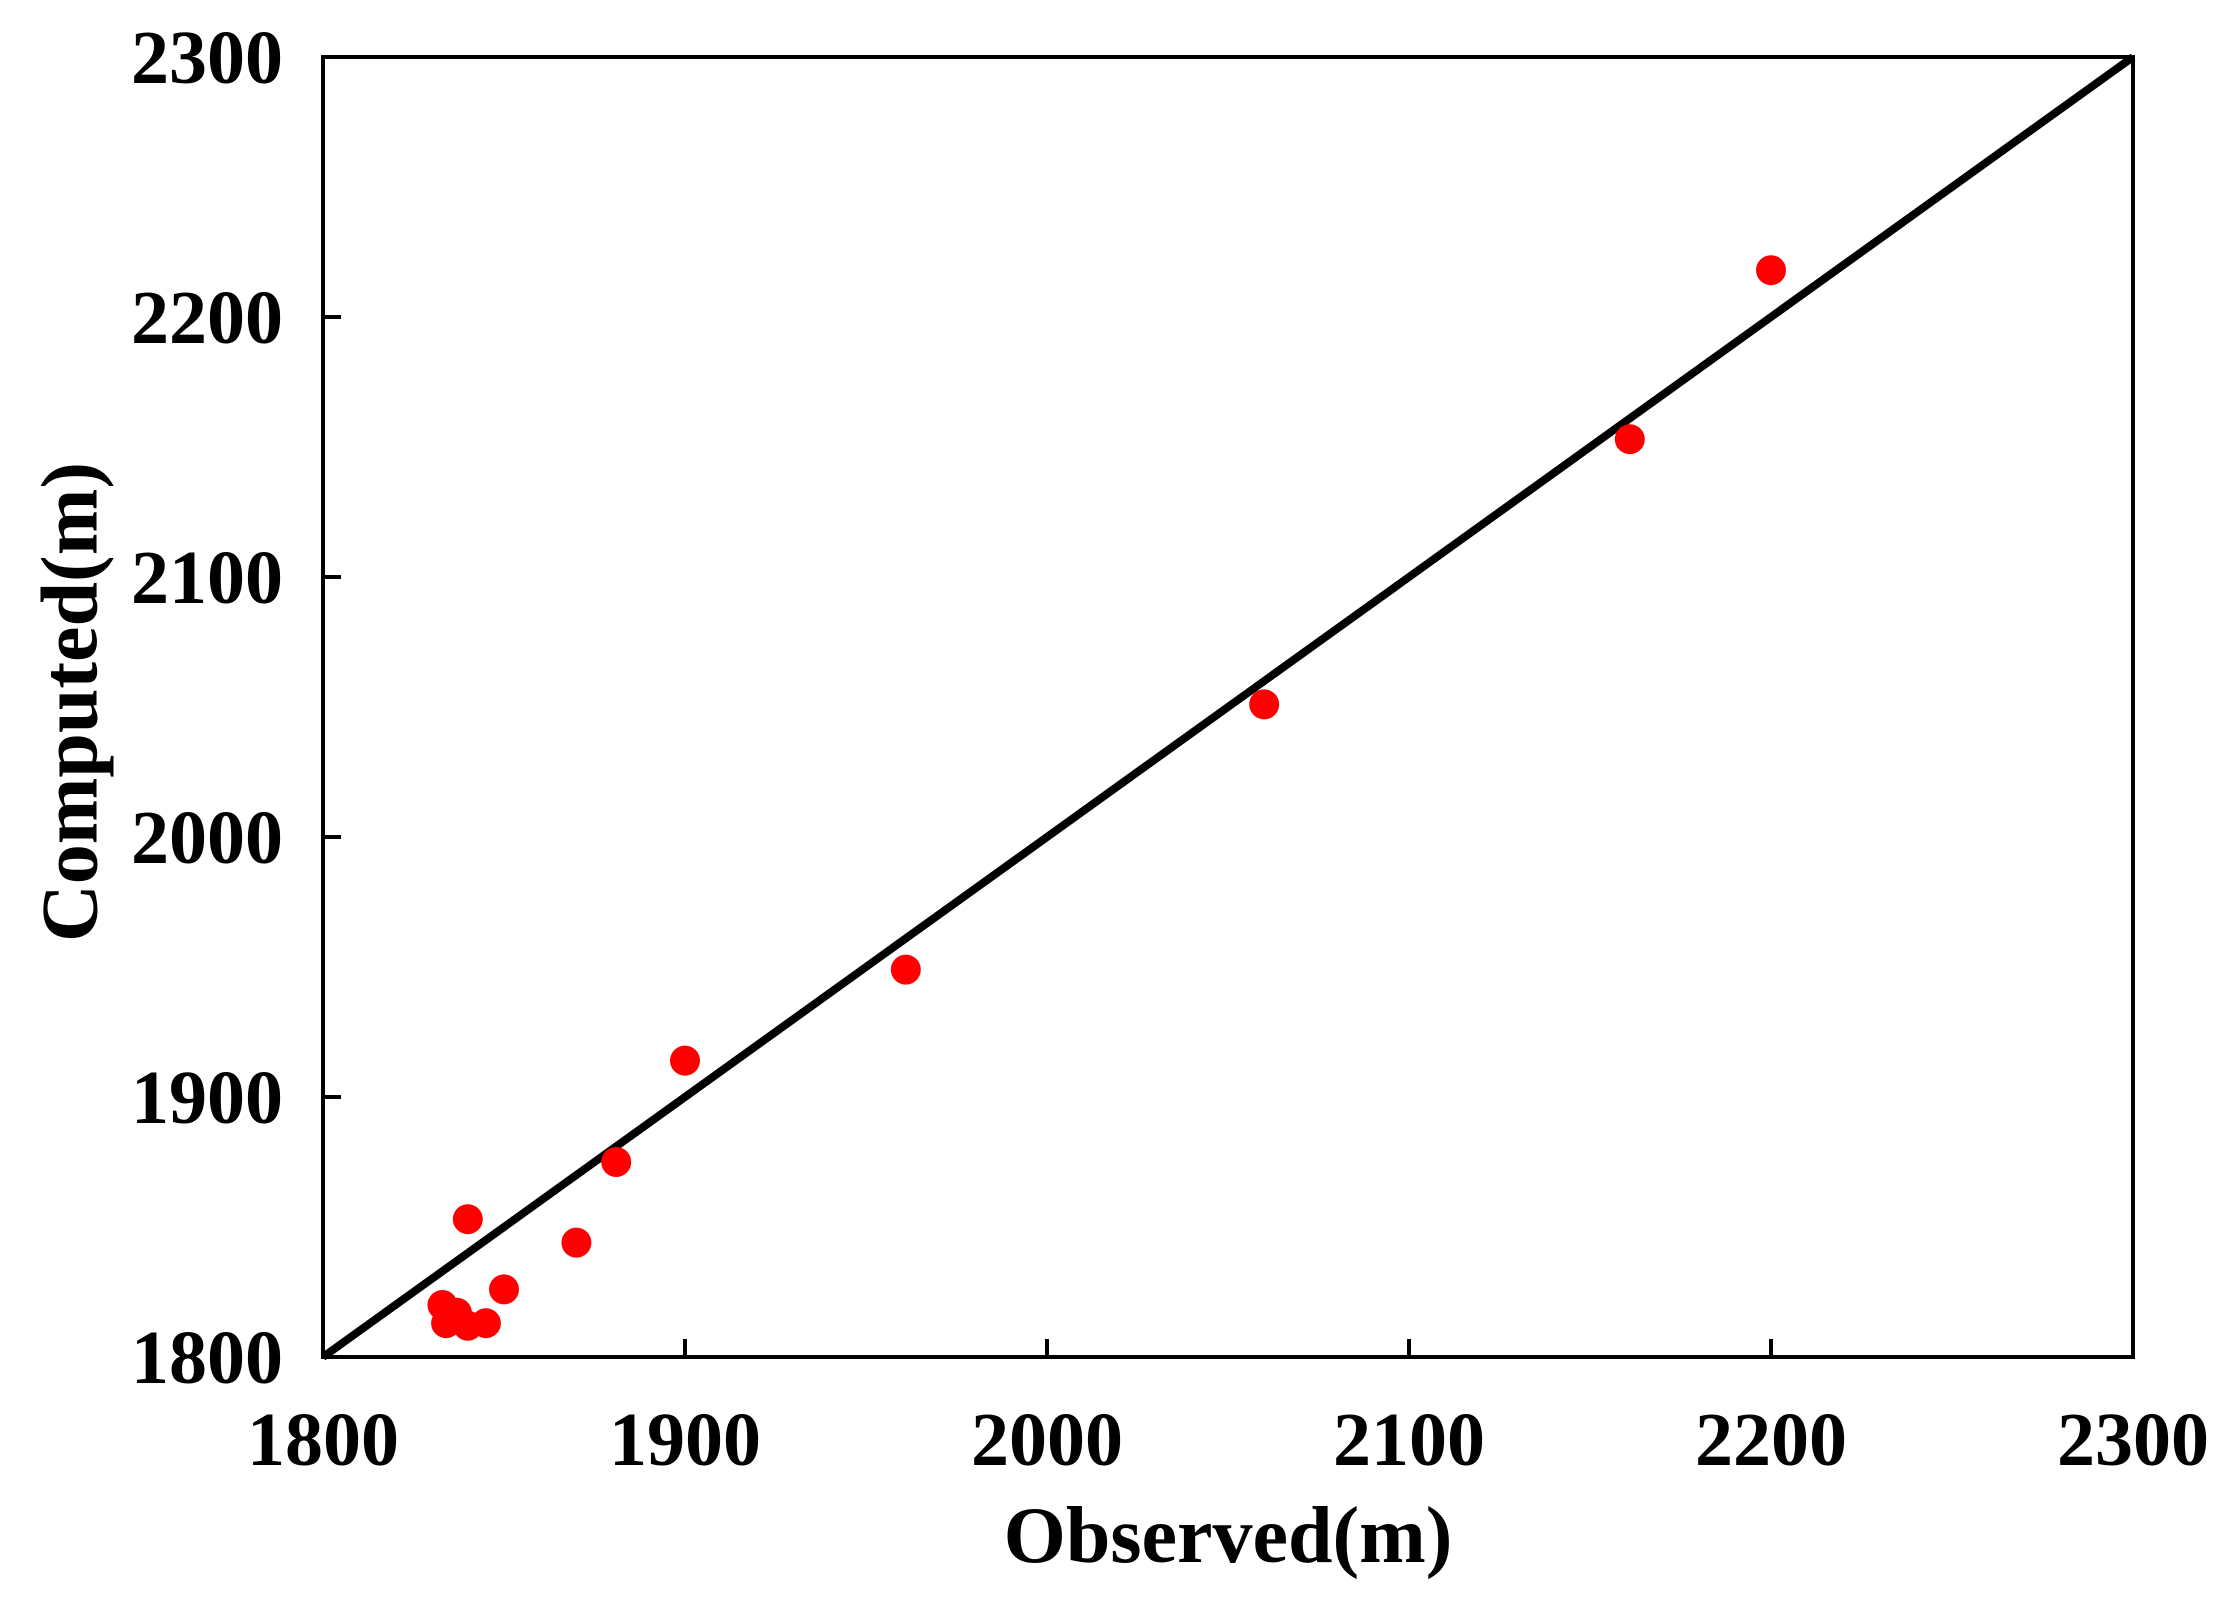  Describe the element at coordinates (1047, 1440) in the screenshot. I see `x-tick-label: 2000` at that location.